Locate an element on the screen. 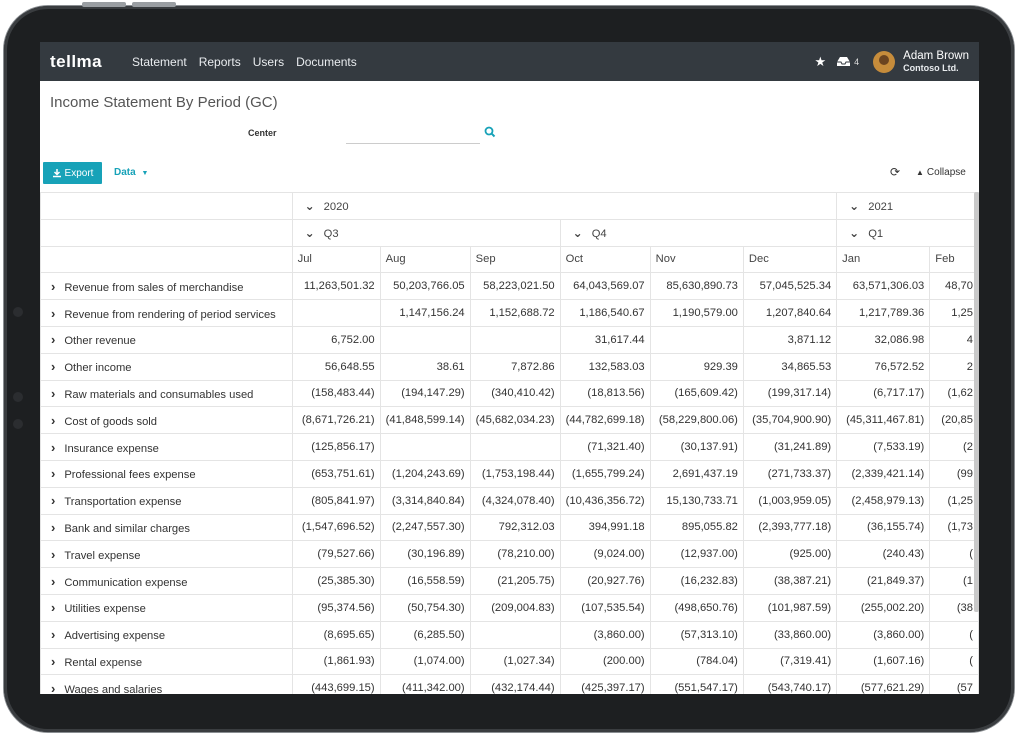 This screenshot has height=736, width=1019. value-cell: 394,991.18 is located at coordinates (605, 527).